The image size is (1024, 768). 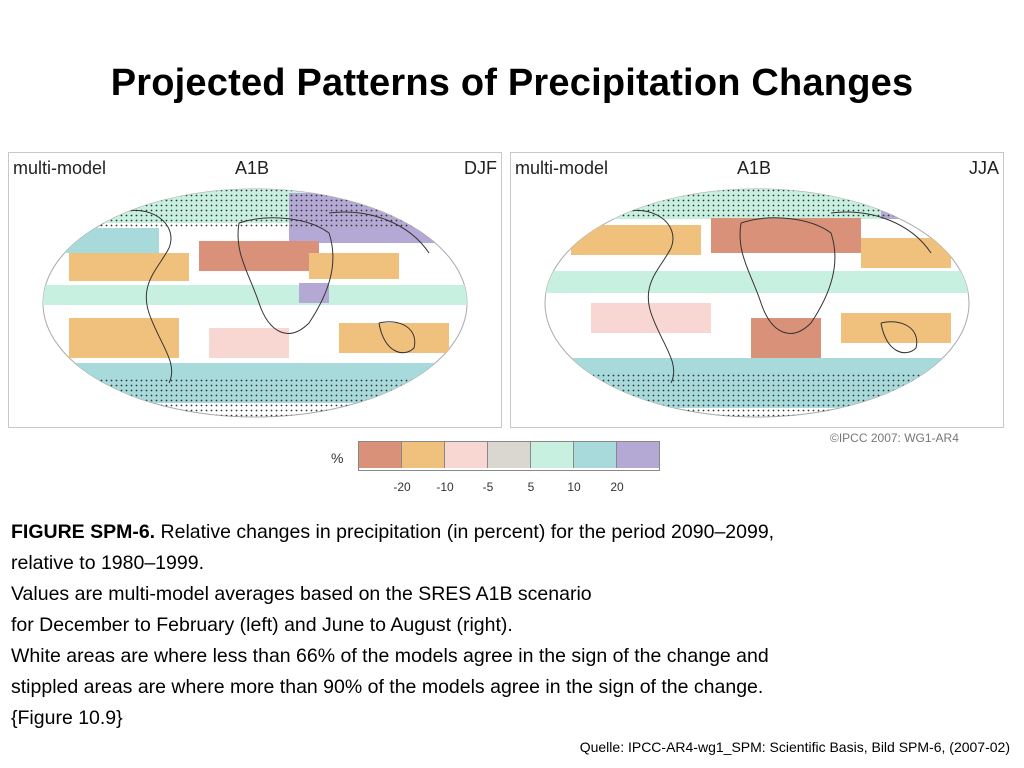 What do you see at coordinates (337, 458) in the screenshot?
I see `legend-unit-label: %` at bounding box center [337, 458].